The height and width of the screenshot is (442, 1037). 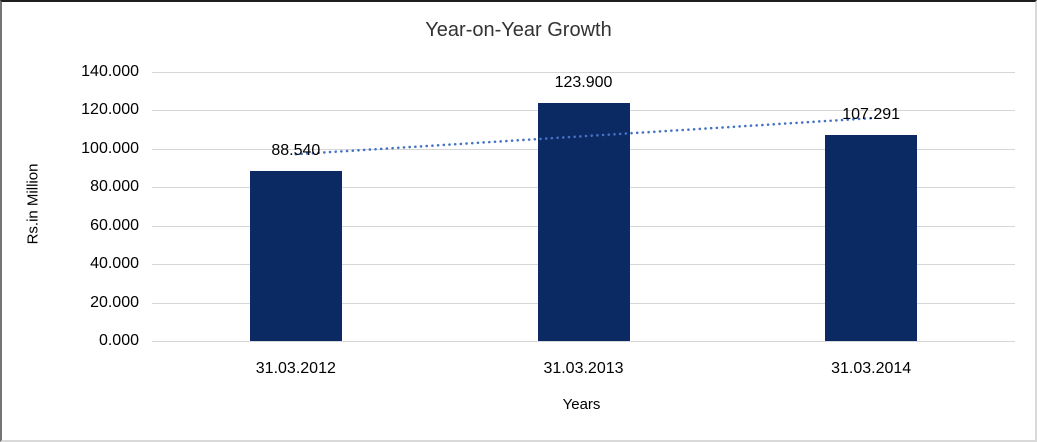 What do you see at coordinates (110, 110) in the screenshot?
I see `y-tick-label: 120.000` at bounding box center [110, 110].